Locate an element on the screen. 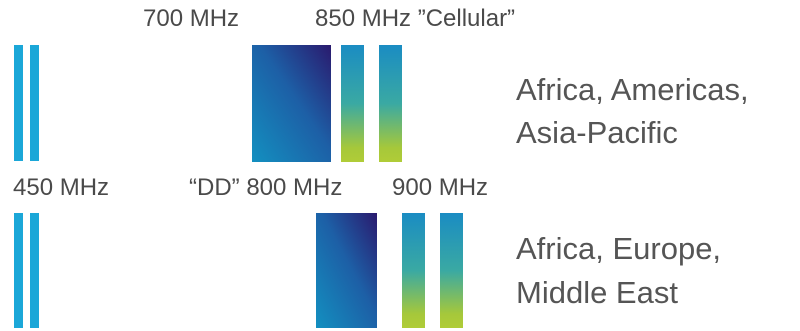 Image resolution: width=800 pixels, height=331 pixels. region-bottom-line2: Middle East is located at coordinates (597, 292).